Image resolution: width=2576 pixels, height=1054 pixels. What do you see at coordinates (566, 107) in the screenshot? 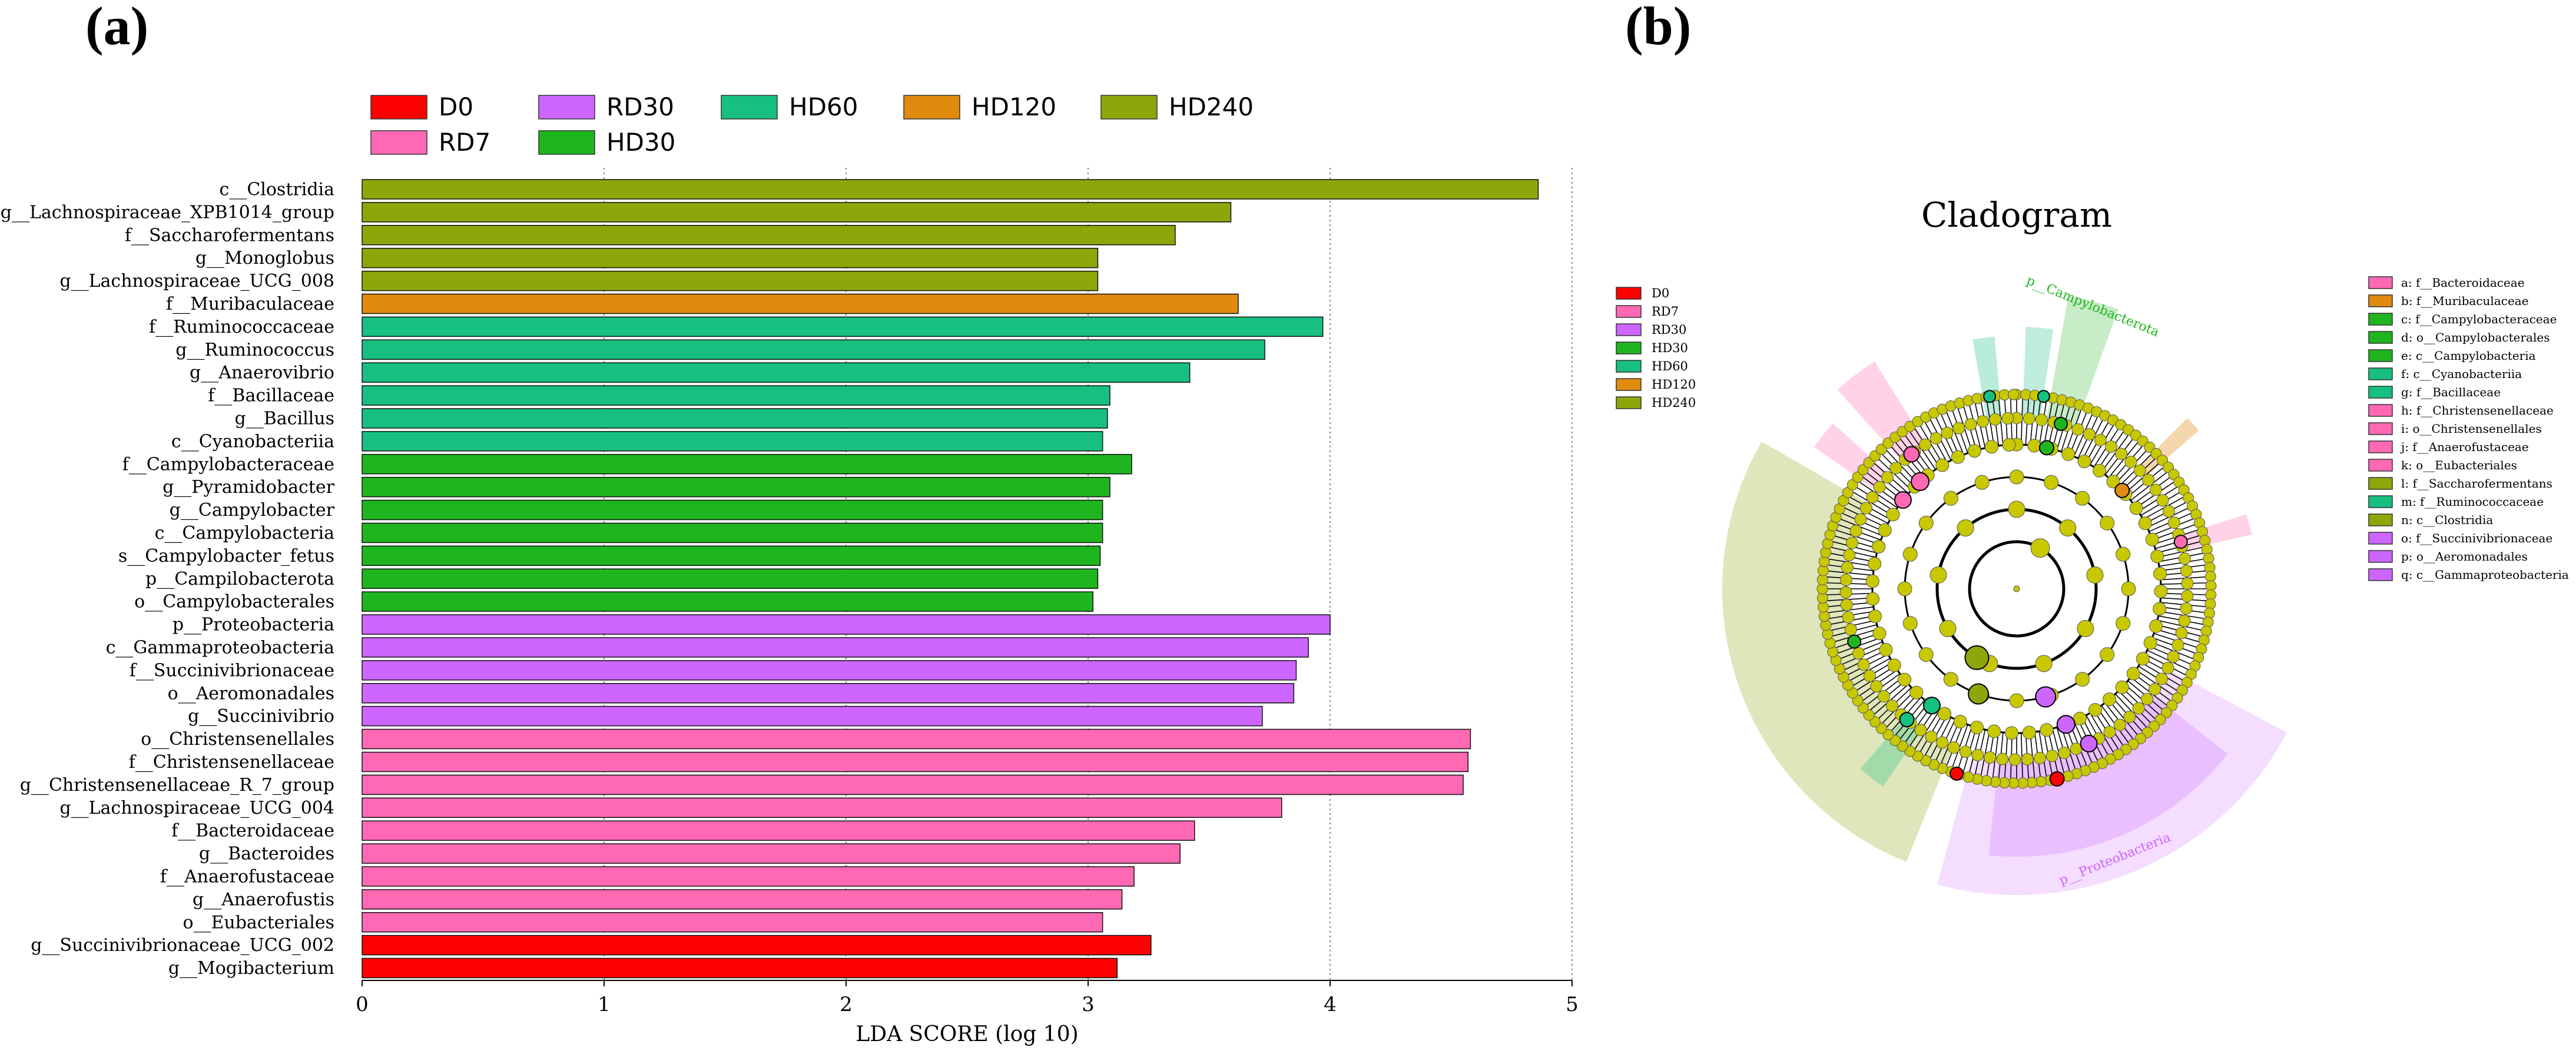
I see `legend-swatch-rd30` at bounding box center [566, 107].